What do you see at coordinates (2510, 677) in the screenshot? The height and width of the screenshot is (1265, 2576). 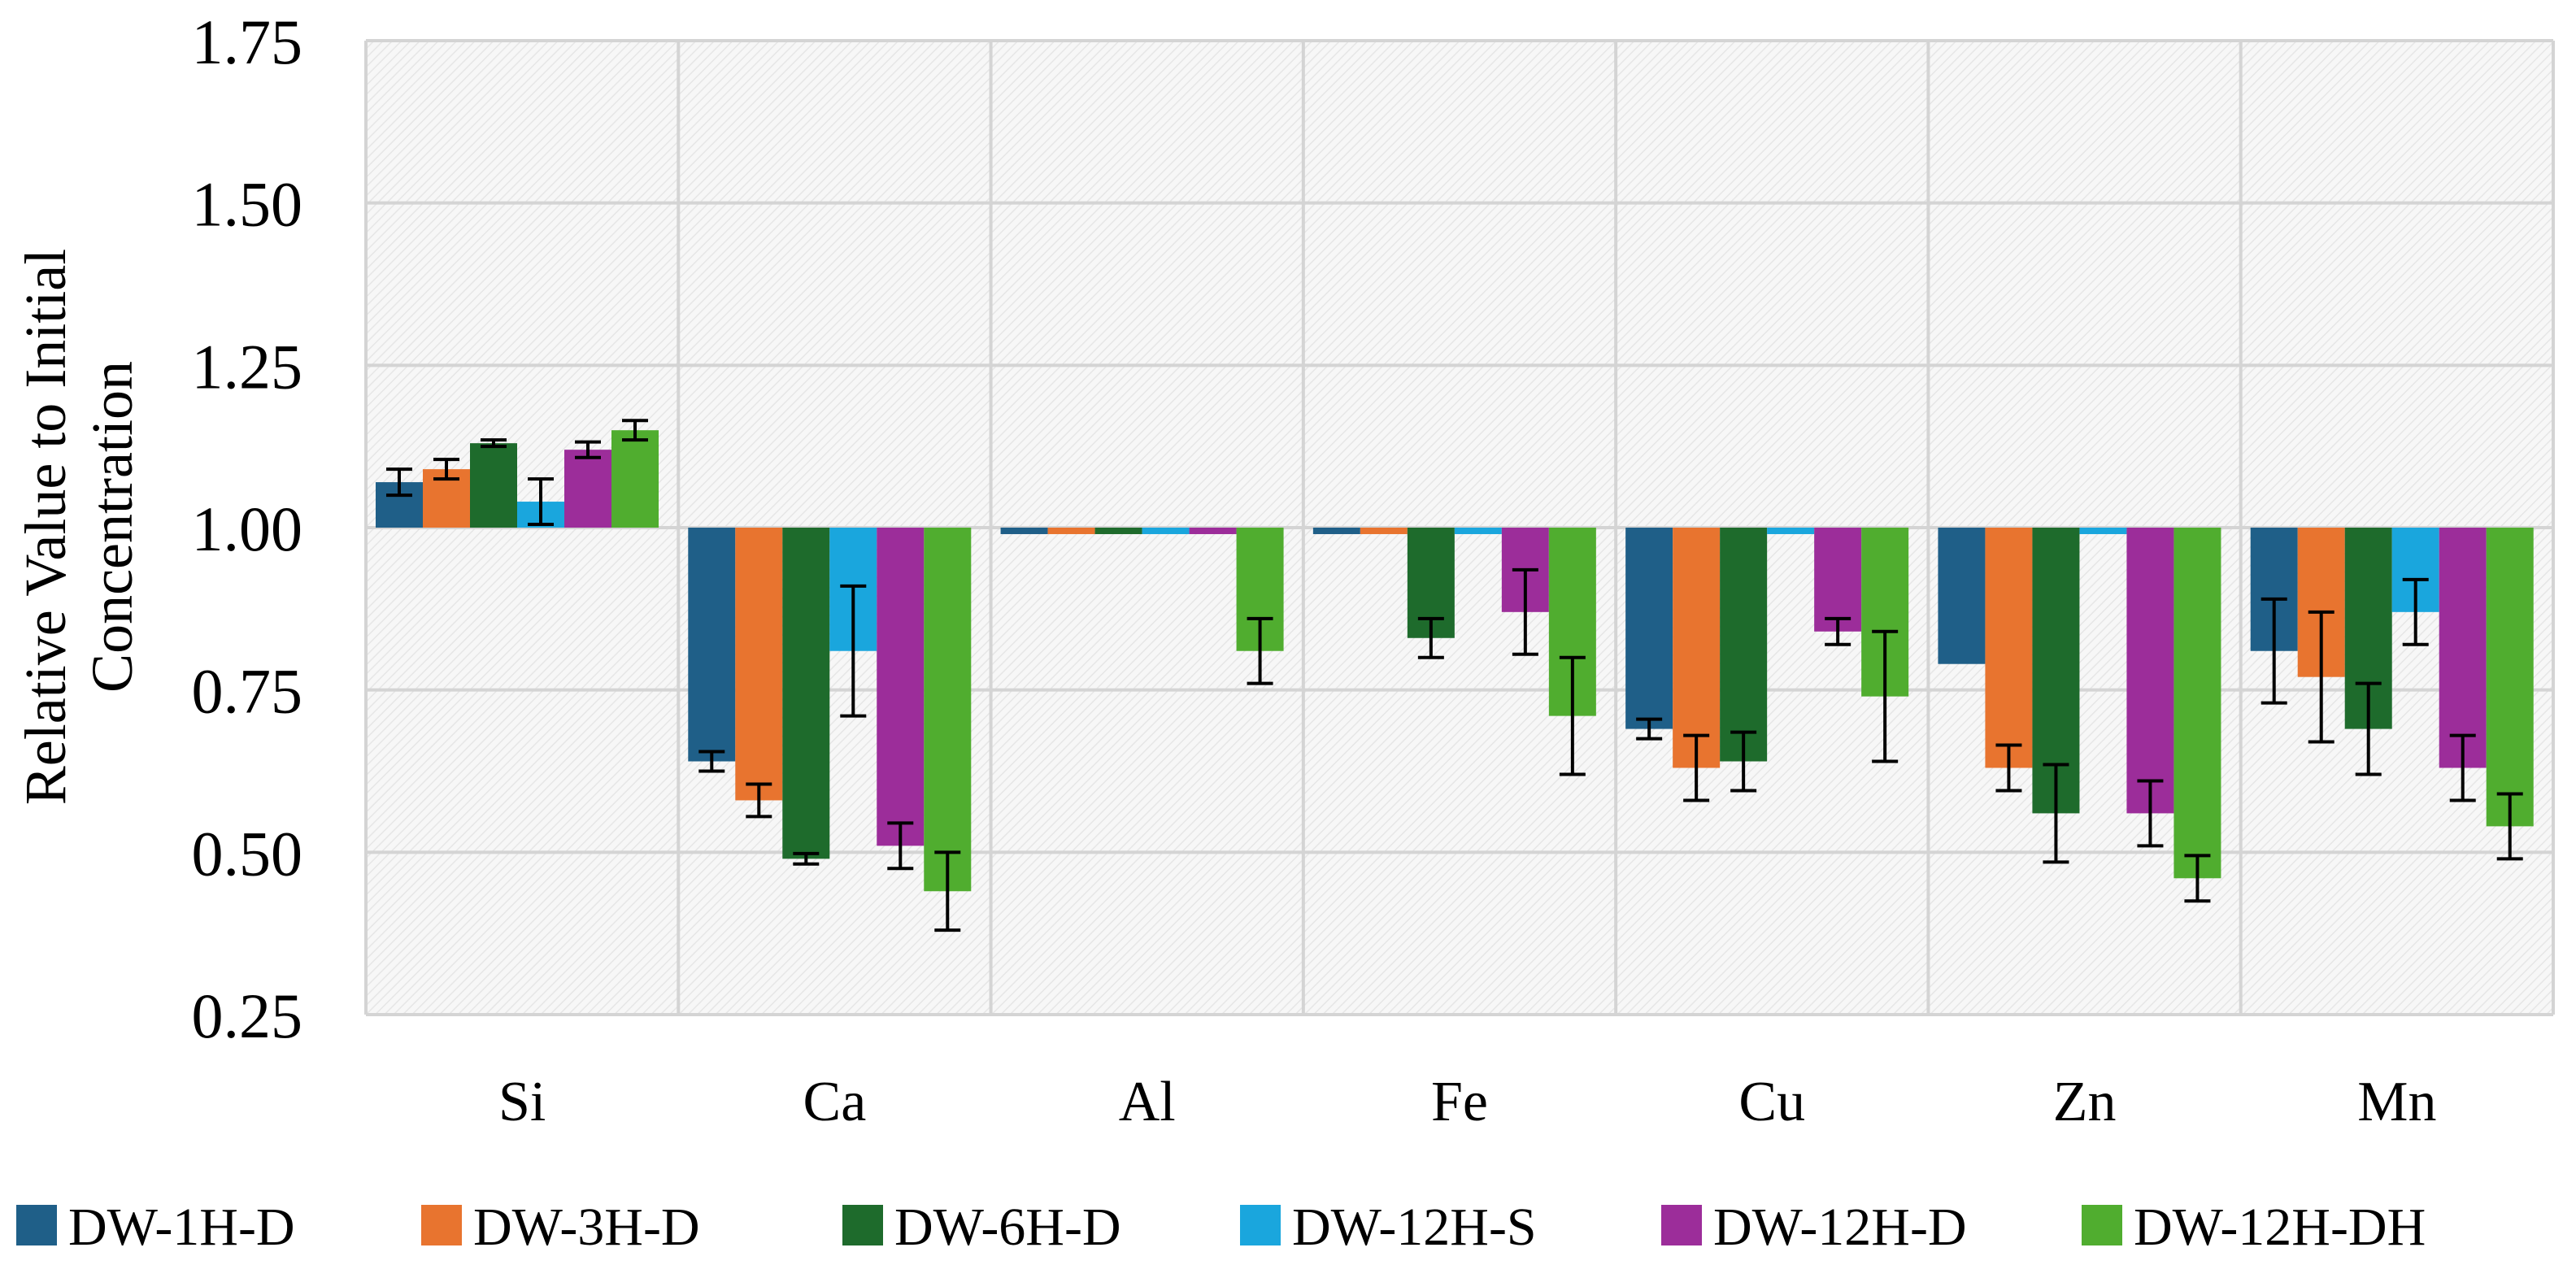 I see `bar-dw-12h-dh-mn` at bounding box center [2510, 677].